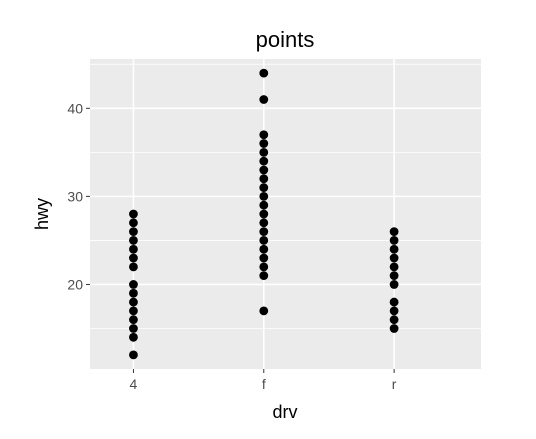 This screenshot has height=439, width=536. Describe the element at coordinates (75, 196) in the screenshot. I see `y-tick-label: 30` at that location.